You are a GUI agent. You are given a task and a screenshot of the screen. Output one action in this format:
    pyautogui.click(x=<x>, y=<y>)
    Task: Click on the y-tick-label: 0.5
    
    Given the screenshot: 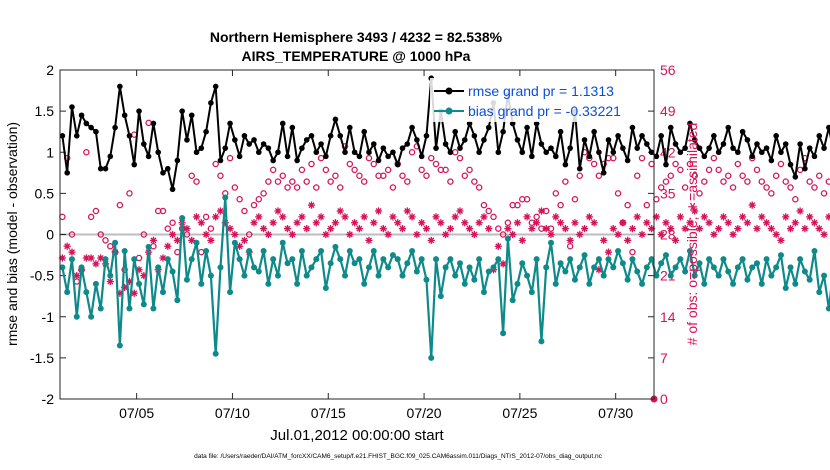 What is the action you would take?
    pyautogui.click(x=45, y=193)
    